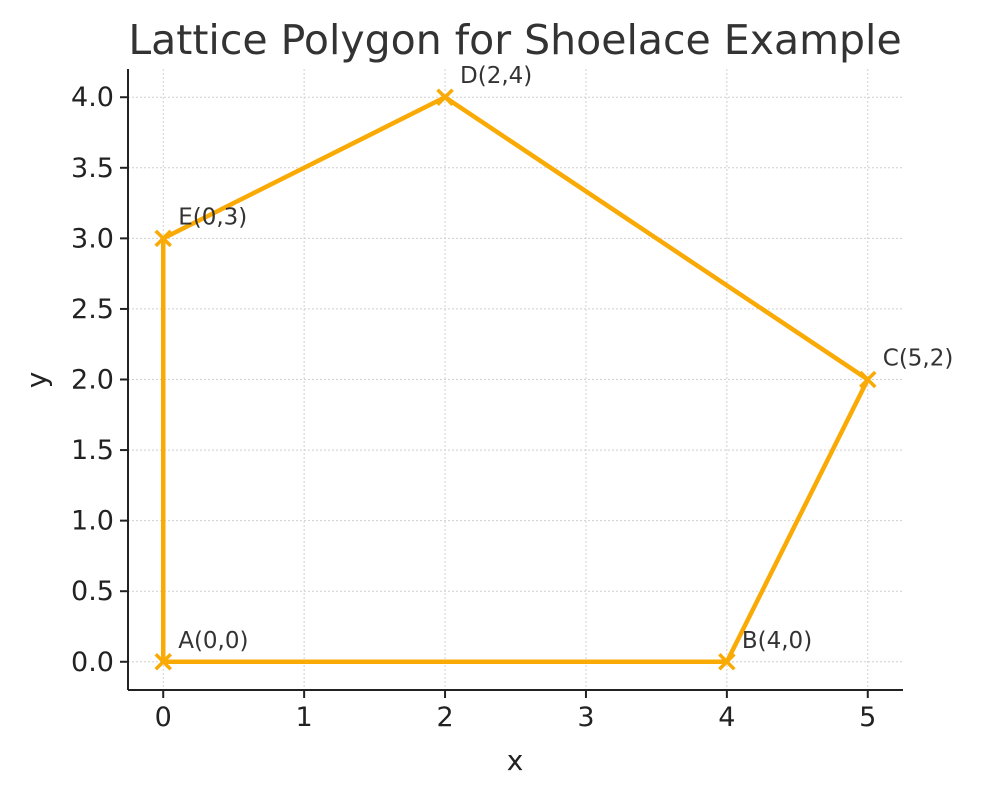  I want to click on x-ticks: 0 1 2 3 4 5, so click(515, 711).